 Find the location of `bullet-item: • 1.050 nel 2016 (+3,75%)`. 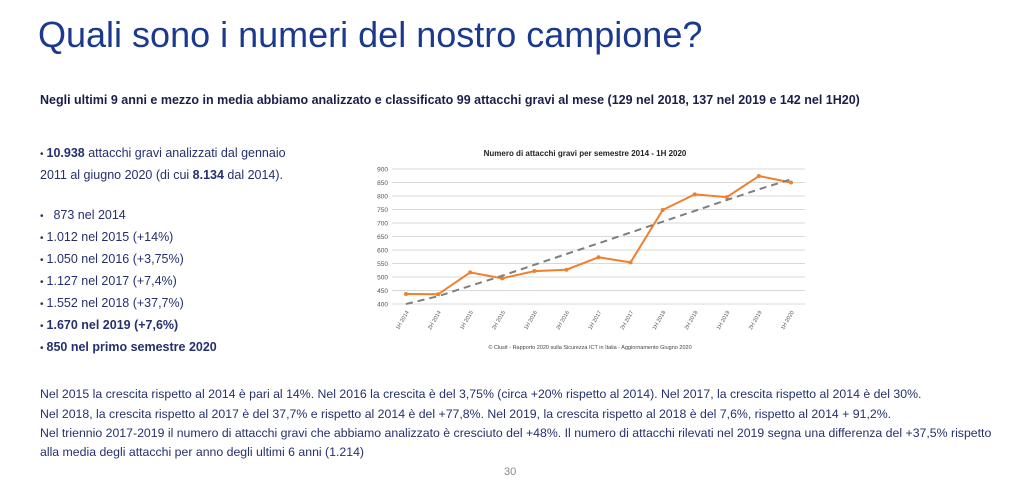

bullet-item: • 1.050 nel 2016 (+3,75%) is located at coordinates (112, 259).